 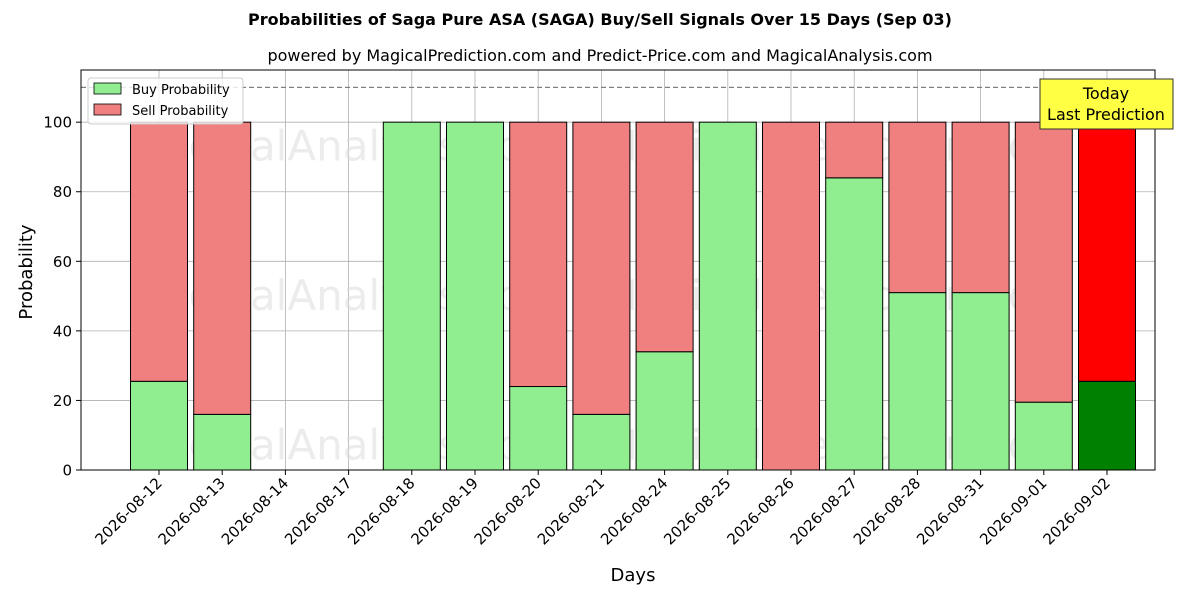 I want to click on x-axis-label: Days, so click(x=633, y=575).